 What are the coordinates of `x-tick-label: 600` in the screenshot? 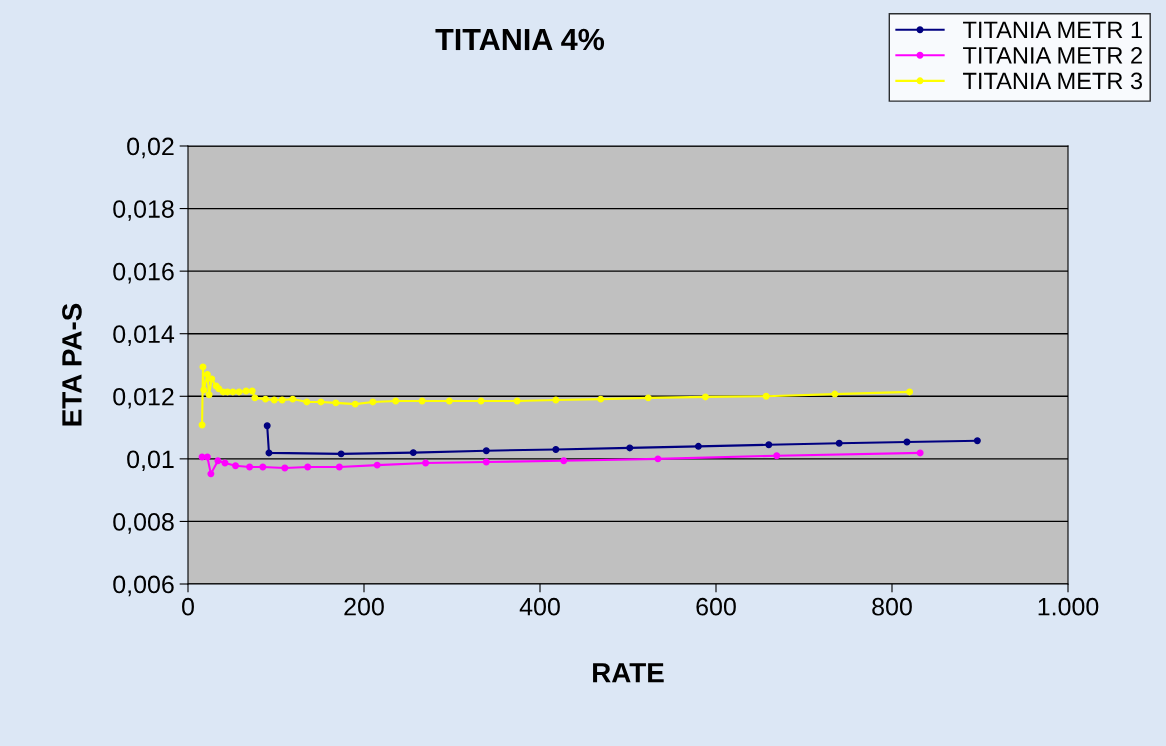 It's located at (716, 606).